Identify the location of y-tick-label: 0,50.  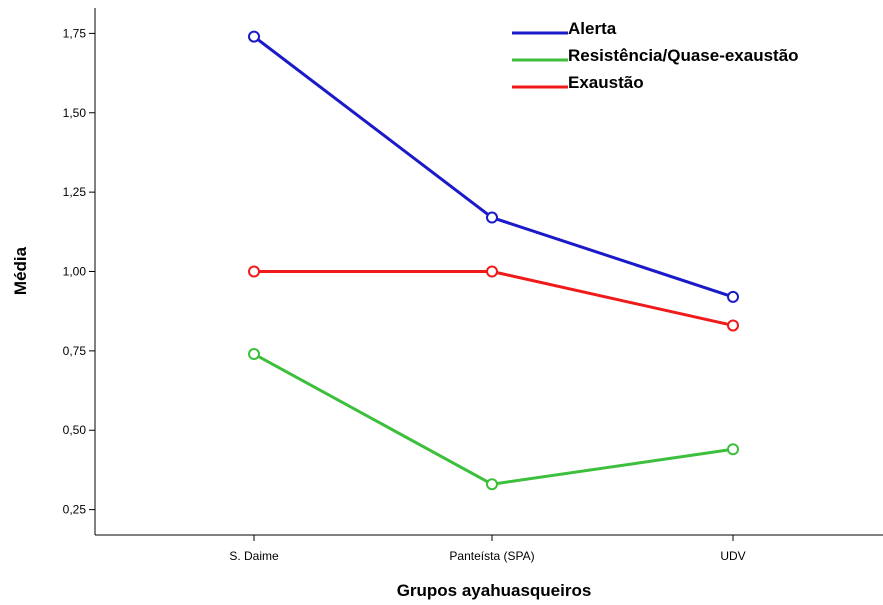
(75, 430).